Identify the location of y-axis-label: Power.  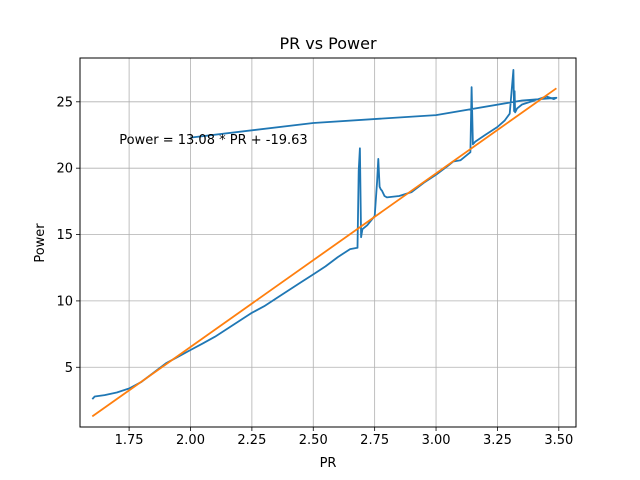
(40, 243).